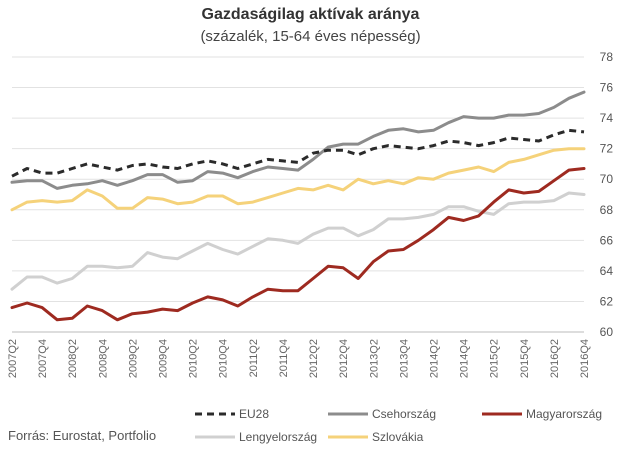 This screenshot has width=621, height=452. I want to click on x-tick-label: 2015Q2, so click(495, 358).